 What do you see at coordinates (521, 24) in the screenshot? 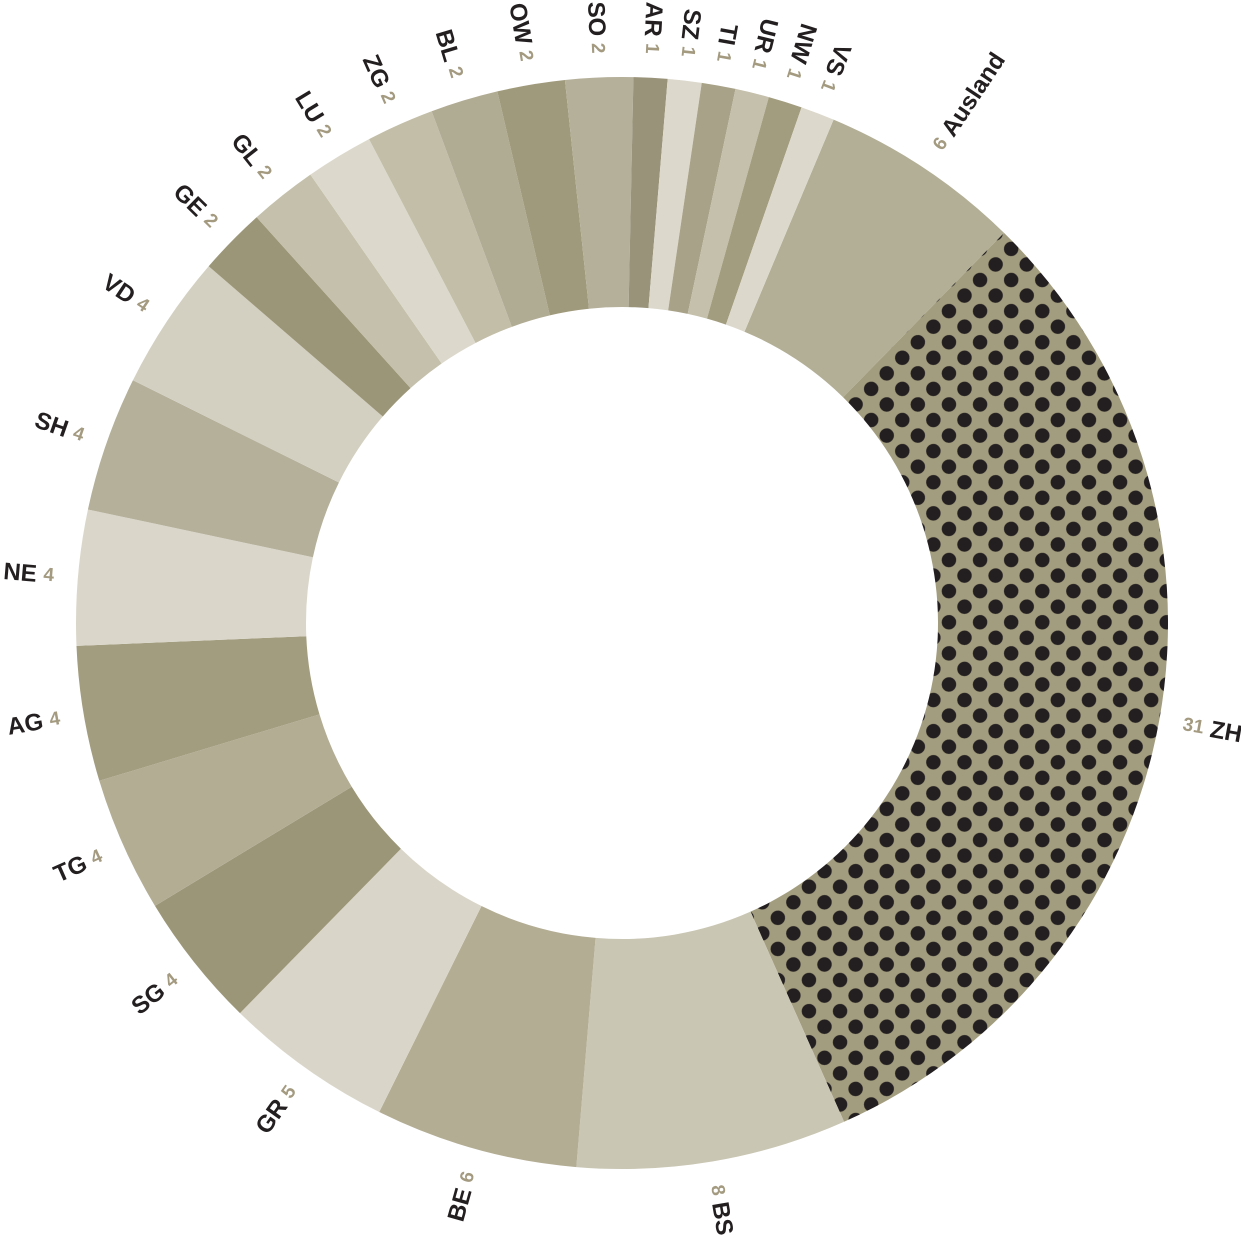
I see `slice-name-label: OW` at bounding box center [521, 24].